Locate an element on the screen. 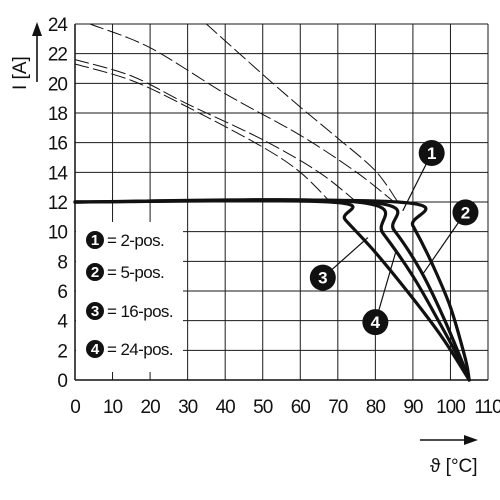 This screenshot has height=500, width=500. legend-label-3: = 16-pos. is located at coordinates (140, 311).